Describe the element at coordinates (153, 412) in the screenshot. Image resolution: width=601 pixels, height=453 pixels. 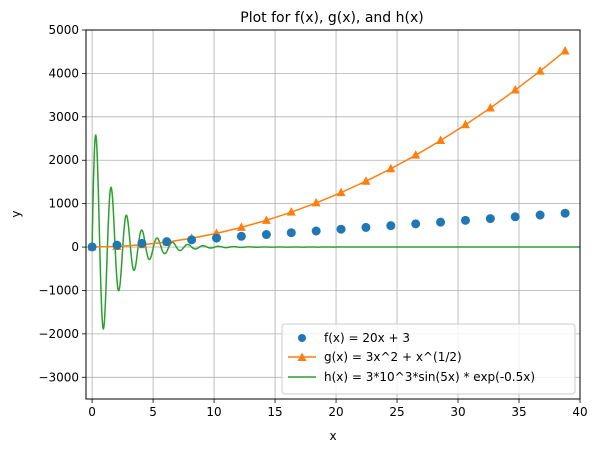
I see `x-tick-label: 5` at that location.